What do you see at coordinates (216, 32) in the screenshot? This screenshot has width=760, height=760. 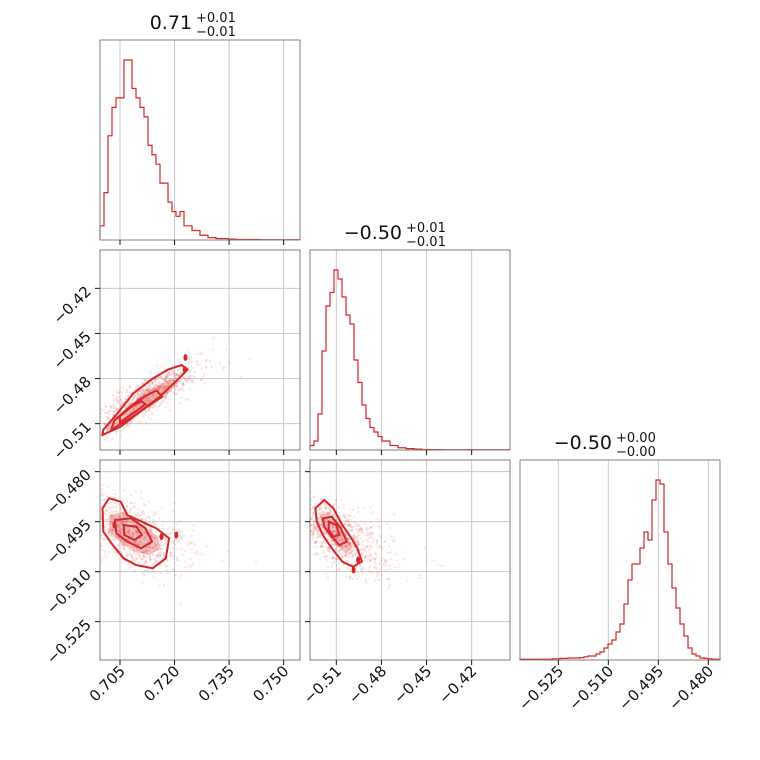 I see `param-title-minus-0: −0.01` at bounding box center [216, 32].